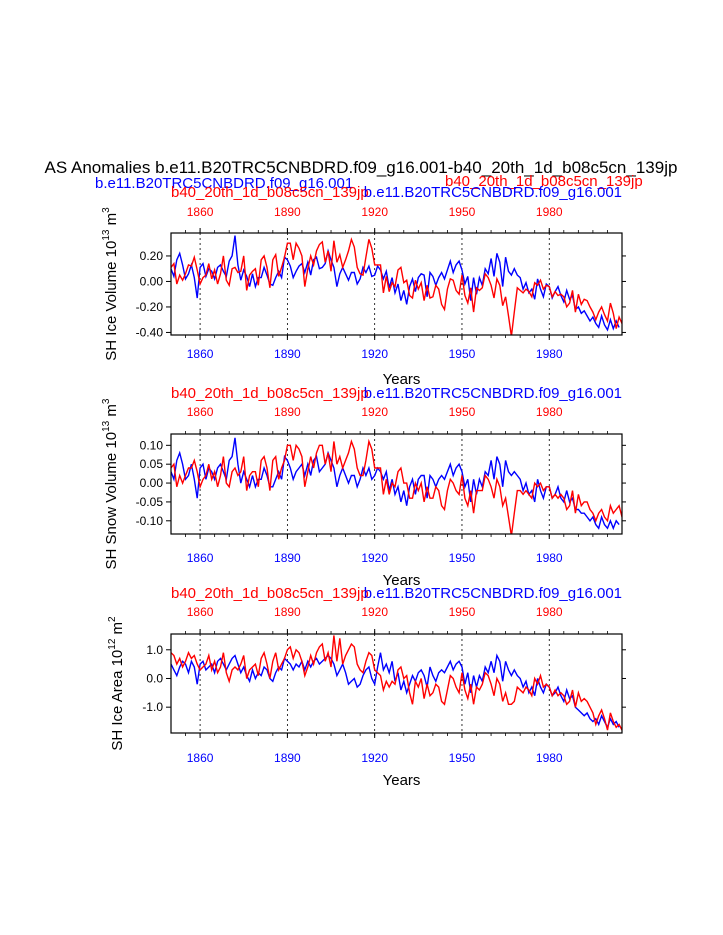 The image size is (723, 935). What do you see at coordinates (112, 619) in the screenshot?
I see `y-axis-label-unit-exponent: 2` at bounding box center [112, 619].